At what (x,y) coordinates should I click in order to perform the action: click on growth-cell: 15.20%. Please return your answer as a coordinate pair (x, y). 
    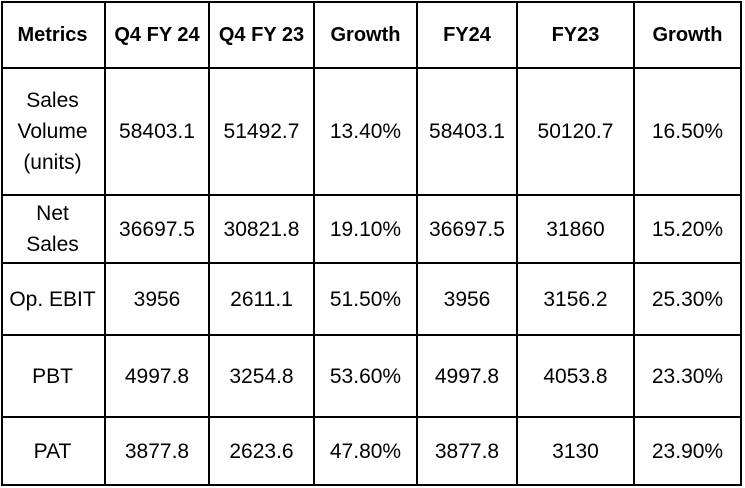
    Looking at the image, I should click on (687, 229).